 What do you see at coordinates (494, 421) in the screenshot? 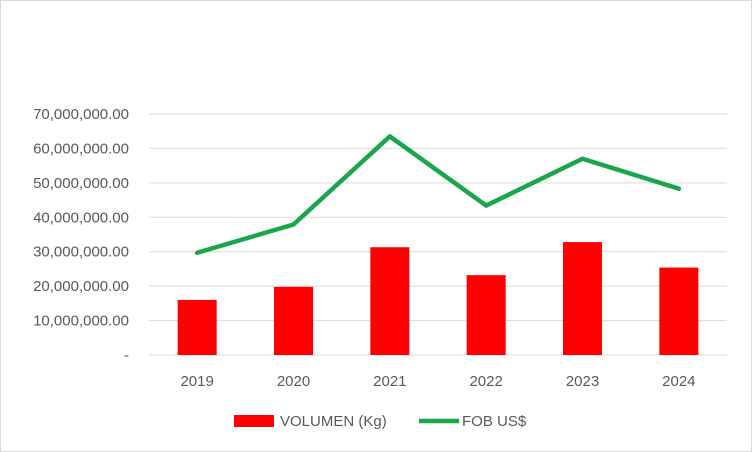
I see `legend-label-fob: FOB US$` at bounding box center [494, 421].